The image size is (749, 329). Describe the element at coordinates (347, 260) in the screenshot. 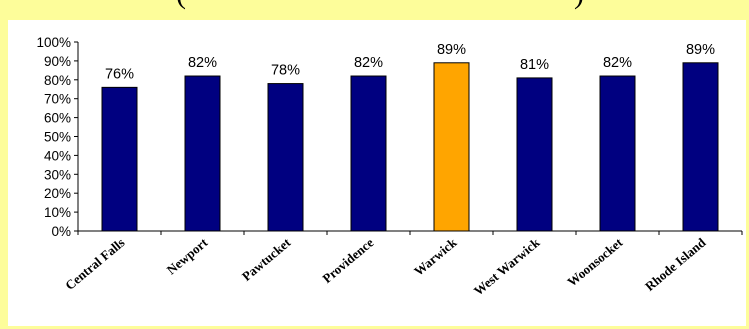

I see `category-label: Providence` at that location.